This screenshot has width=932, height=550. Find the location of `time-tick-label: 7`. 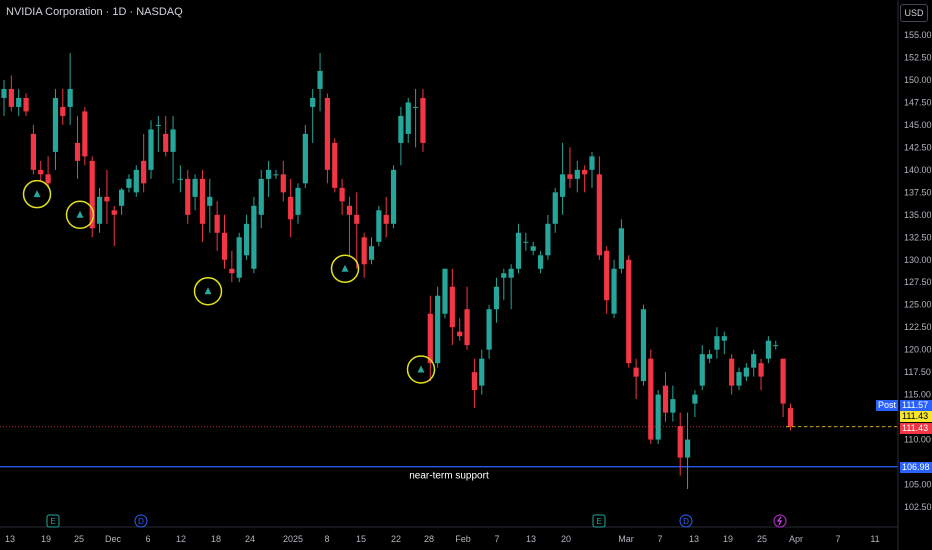

time-tick-label: 7 is located at coordinates (659, 539).